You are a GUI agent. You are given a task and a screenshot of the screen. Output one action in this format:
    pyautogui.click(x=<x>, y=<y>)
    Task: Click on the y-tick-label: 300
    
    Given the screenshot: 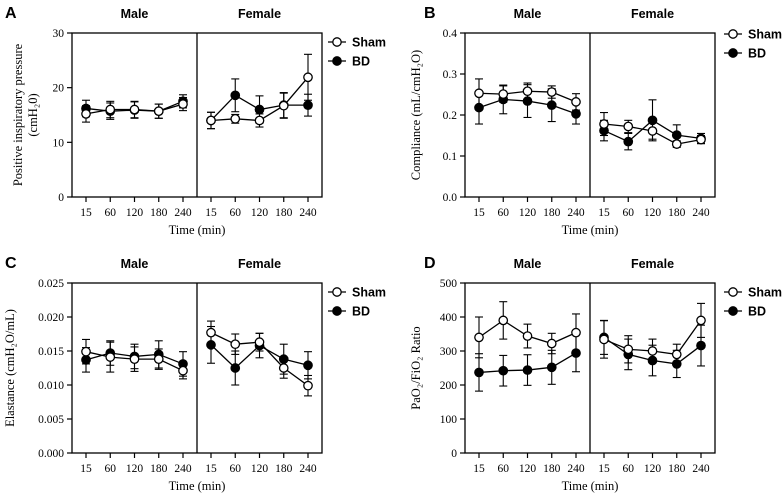 What is the action you would take?
    pyautogui.click(x=449, y=352)
    